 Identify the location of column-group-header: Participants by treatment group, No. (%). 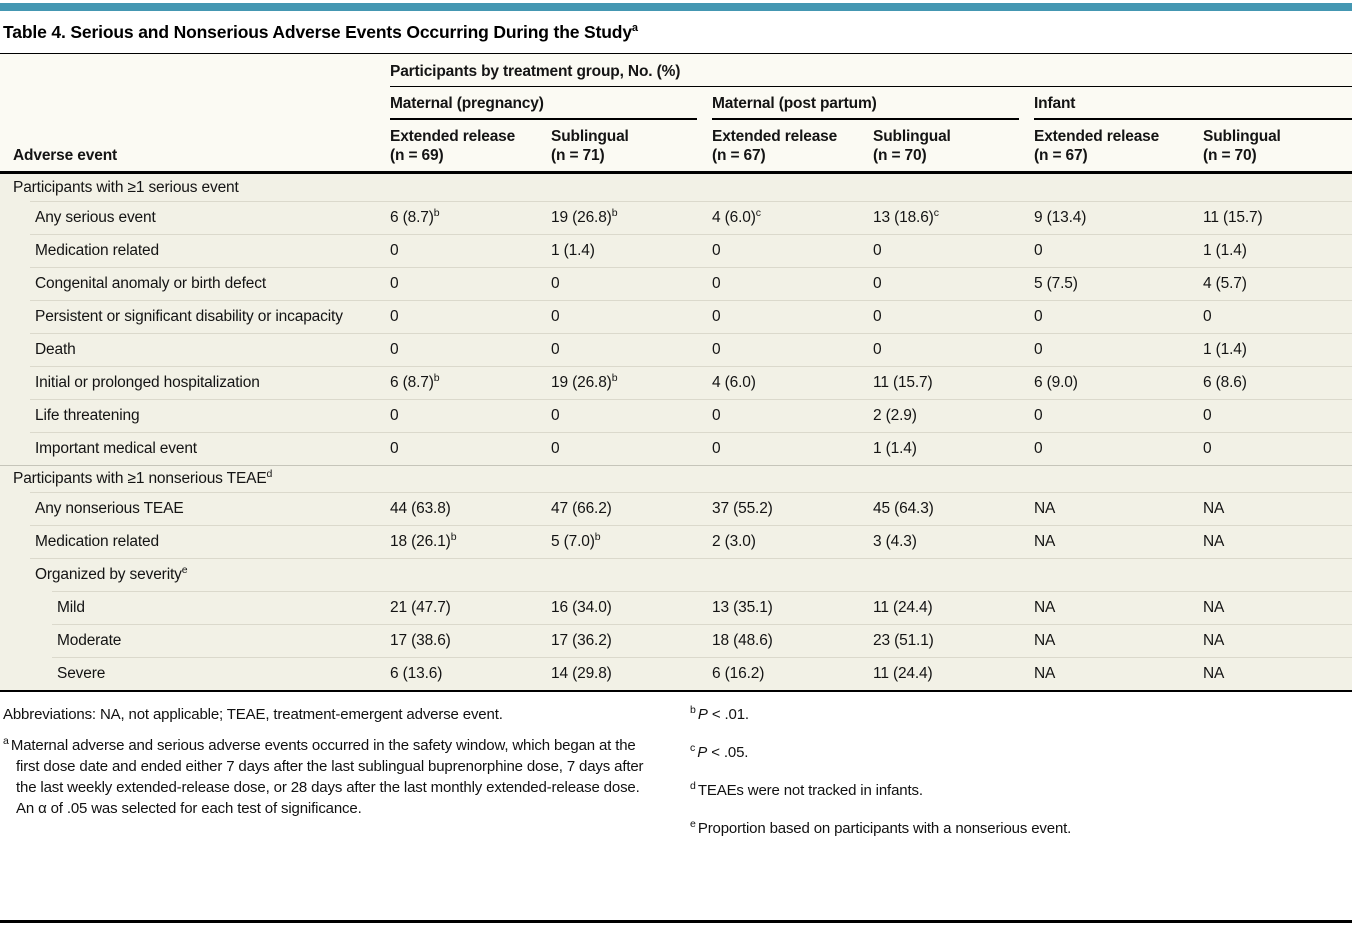
(871, 70).